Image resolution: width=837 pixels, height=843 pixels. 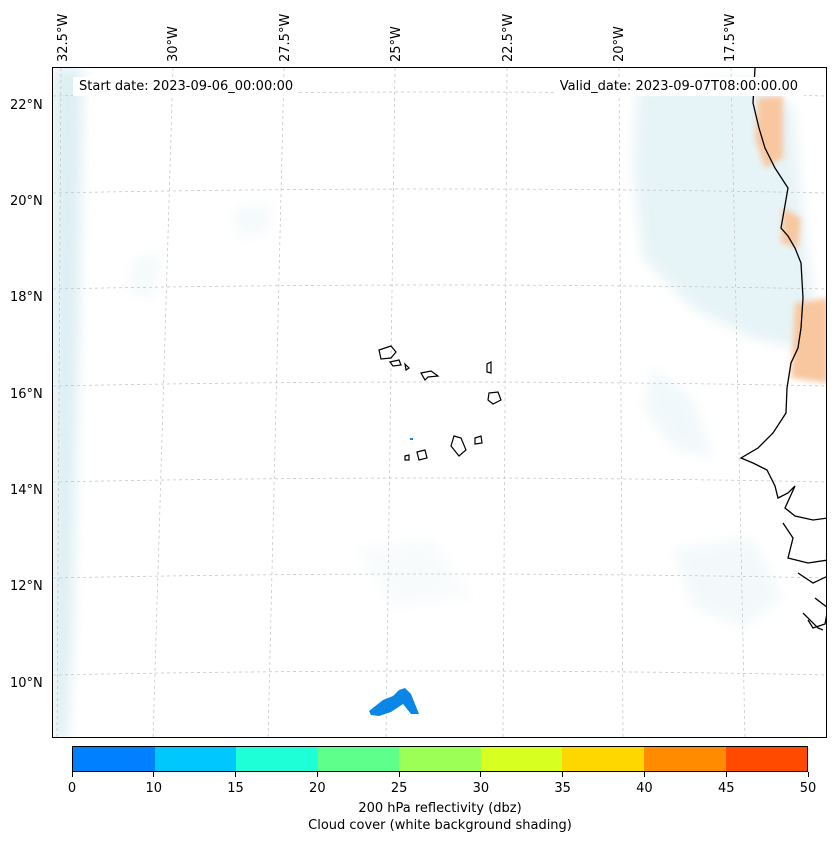 What do you see at coordinates (481, 788) in the screenshot?
I see `colorbar-tick-label-30: 30` at bounding box center [481, 788].